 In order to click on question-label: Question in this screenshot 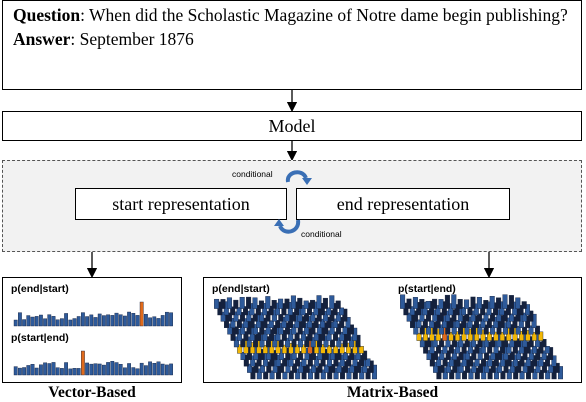, I will do `click(47, 15)`.